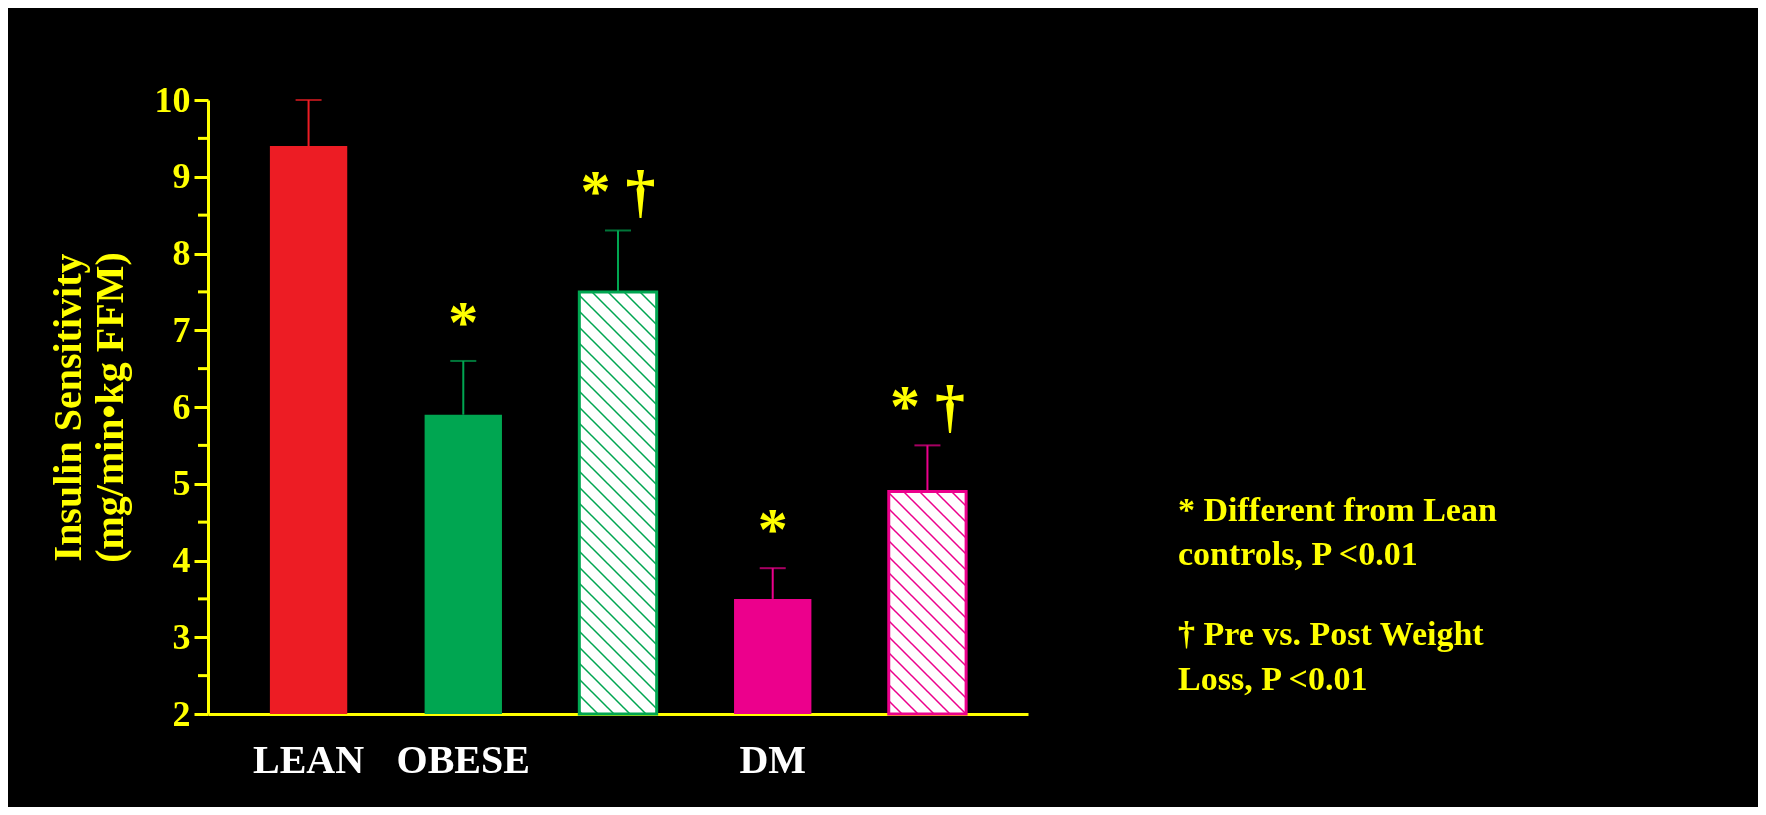 The width and height of the screenshot is (1766, 815). What do you see at coordinates (309, 759) in the screenshot?
I see `x-tick-label: LEAN` at bounding box center [309, 759].